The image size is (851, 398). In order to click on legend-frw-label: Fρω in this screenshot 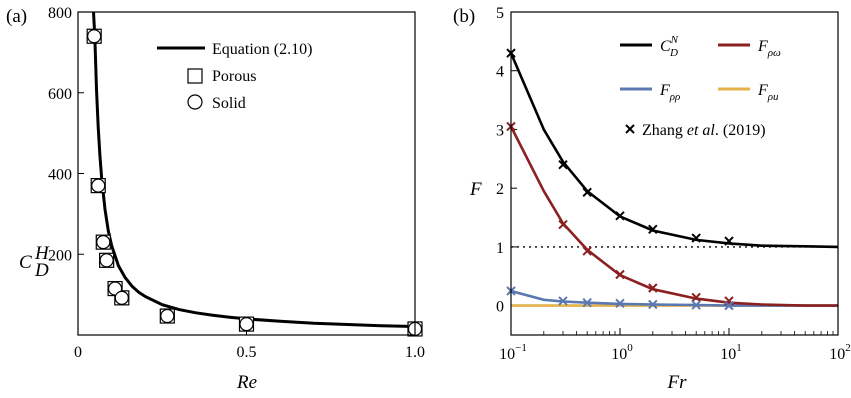, I will do `click(769, 48)`.